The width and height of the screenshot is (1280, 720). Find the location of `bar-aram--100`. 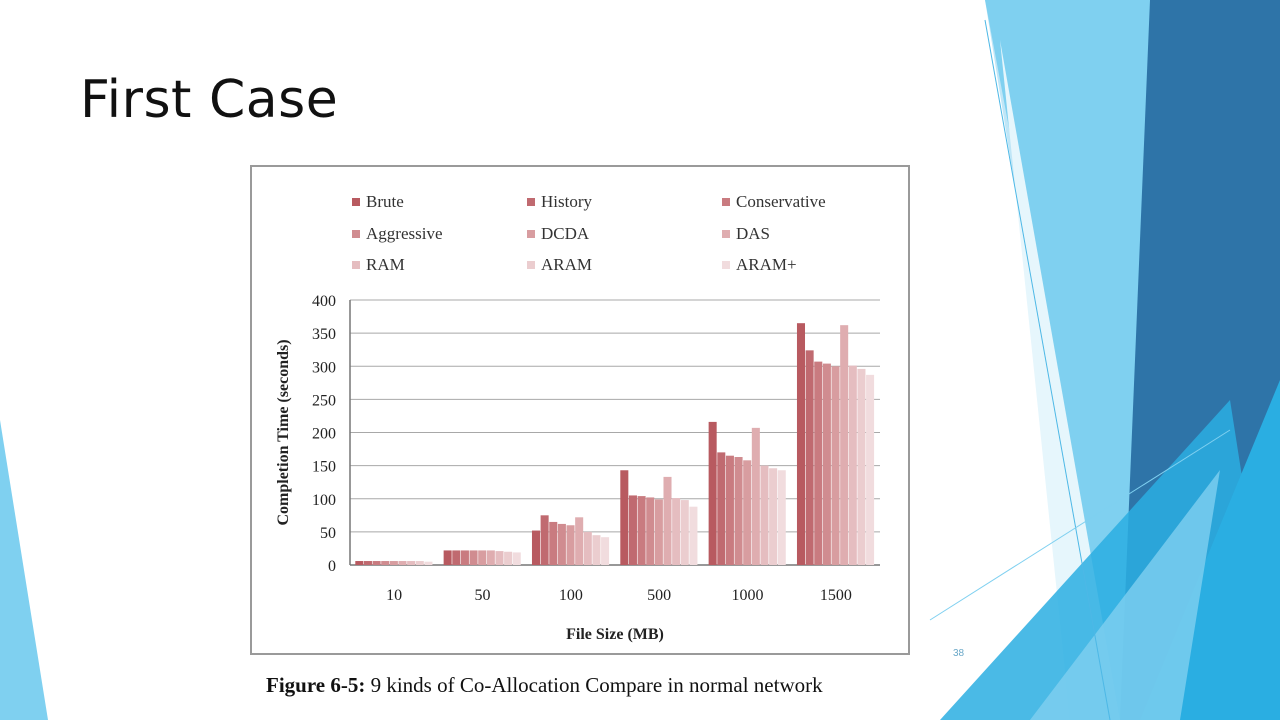

bar-aram--100 is located at coordinates (605, 551).